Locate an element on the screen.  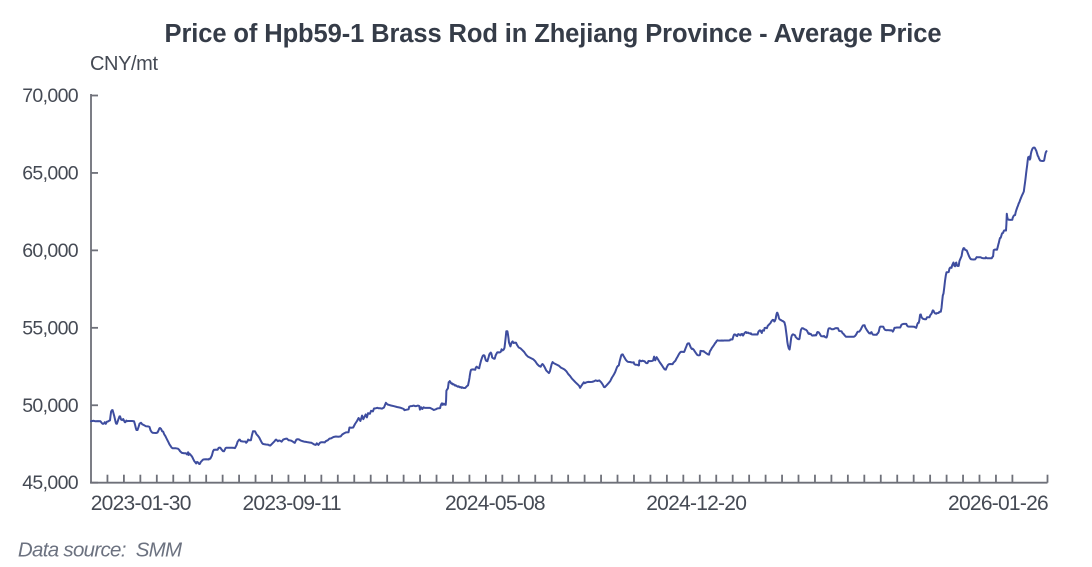
svg-text: 2024-12-20 is located at coordinates (696, 503).